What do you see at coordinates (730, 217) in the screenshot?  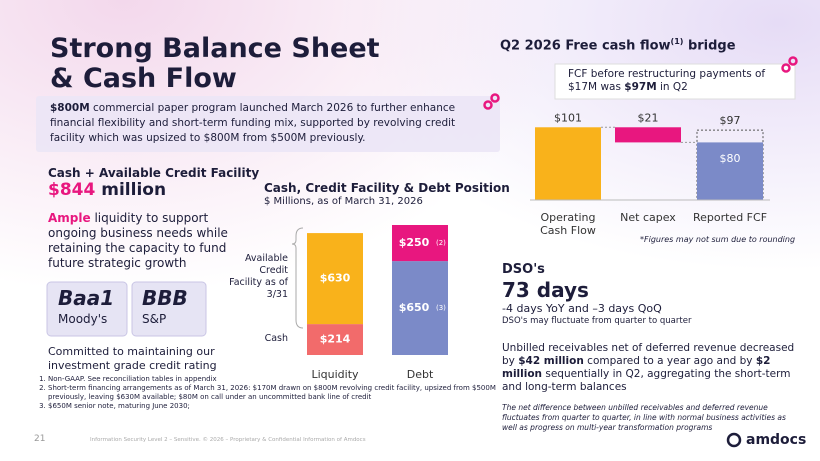 I see `x-tick-label: Reported FCF` at bounding box center [730, 217].